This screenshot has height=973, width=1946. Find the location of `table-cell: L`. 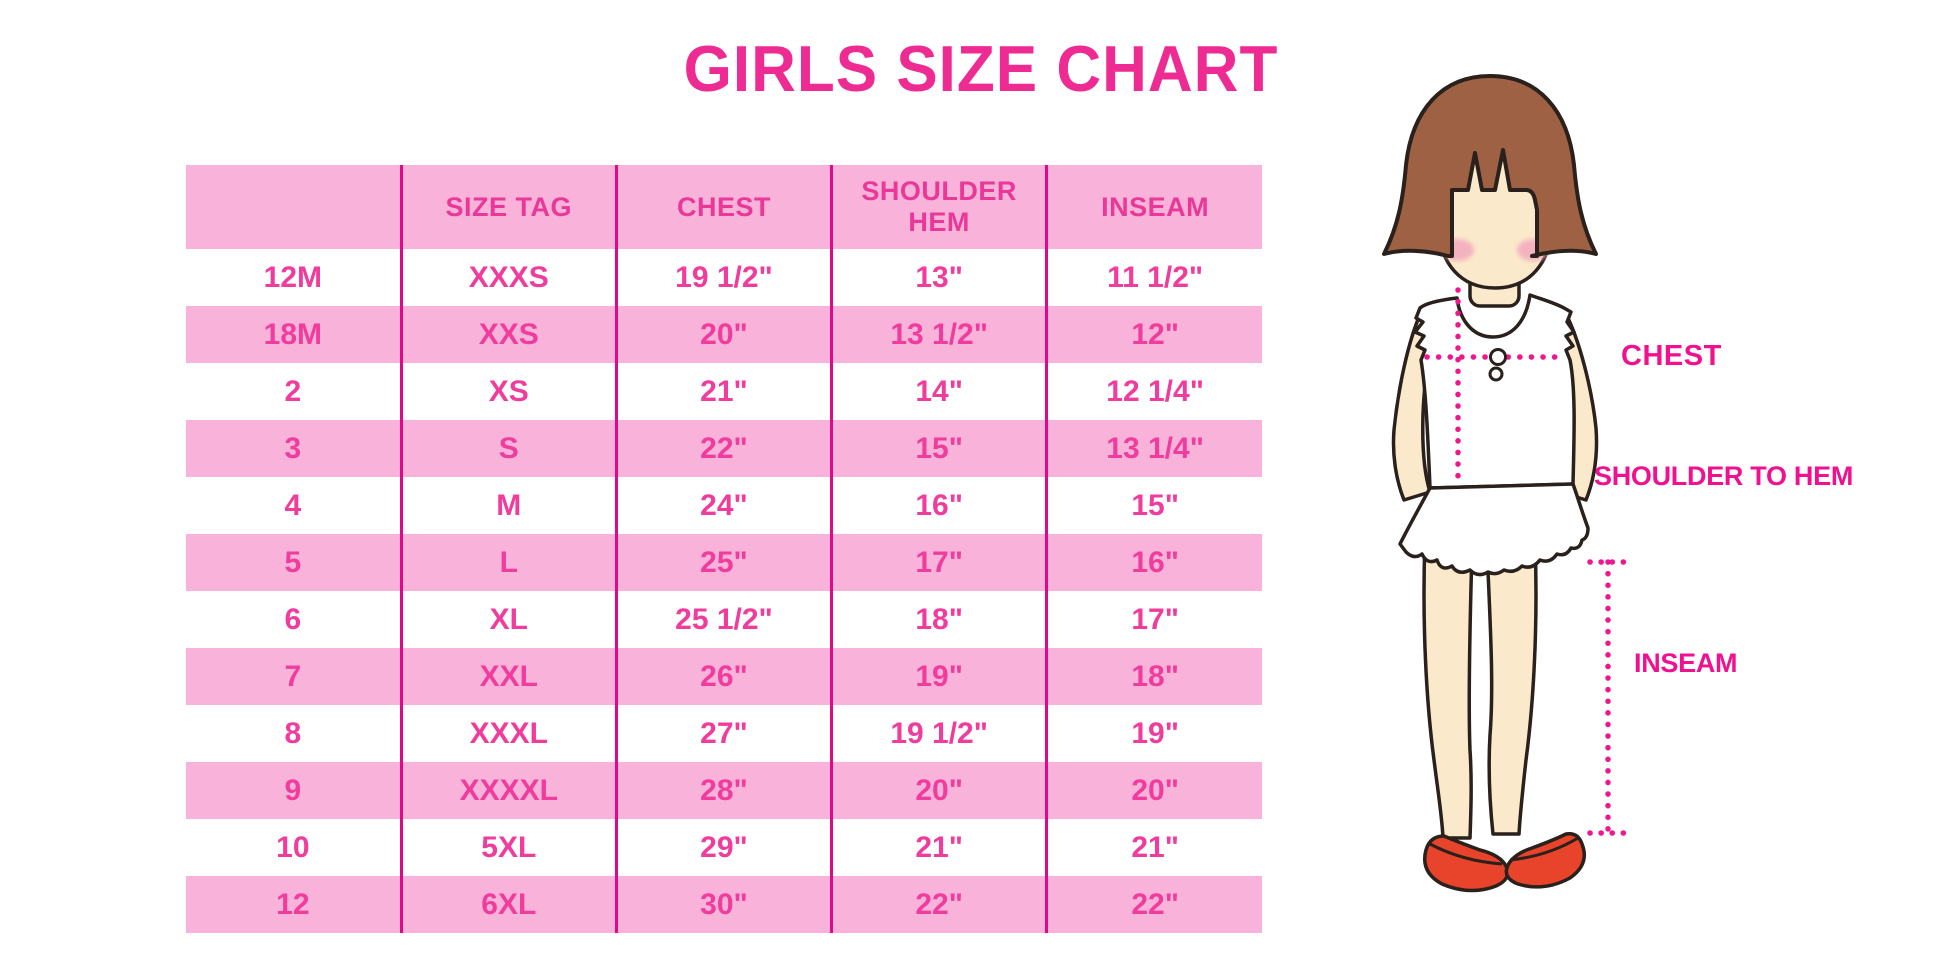

table-cell: L is located at coordinates (508, 562).